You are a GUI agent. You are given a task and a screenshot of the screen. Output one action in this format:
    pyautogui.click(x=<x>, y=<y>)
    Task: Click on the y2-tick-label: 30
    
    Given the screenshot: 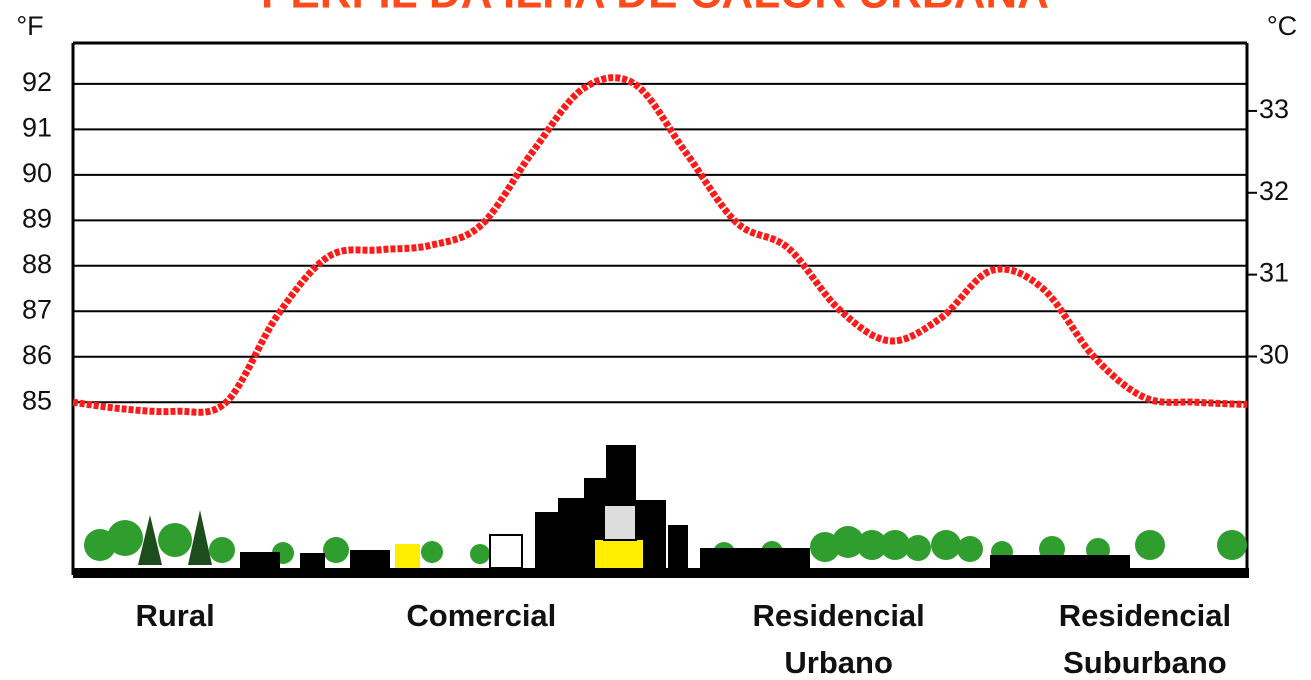 What is the action you would take?
    pyautogui.click(x=1274, y=355)
    